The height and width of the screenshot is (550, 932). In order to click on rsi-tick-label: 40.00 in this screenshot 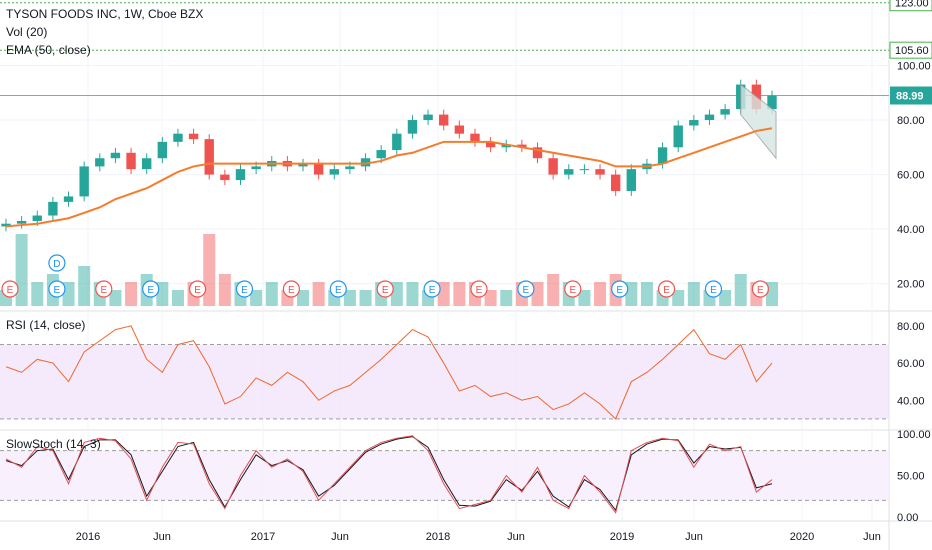, I will do `click(911, 401)`.